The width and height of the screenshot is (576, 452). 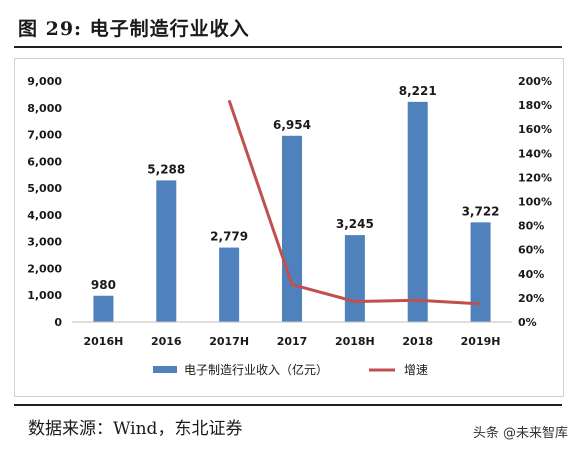 What do you see at coordinates (44, 108) in the screenshot?
I see `y-left-tick-label: 8,000` at bounding box center [44, 108].